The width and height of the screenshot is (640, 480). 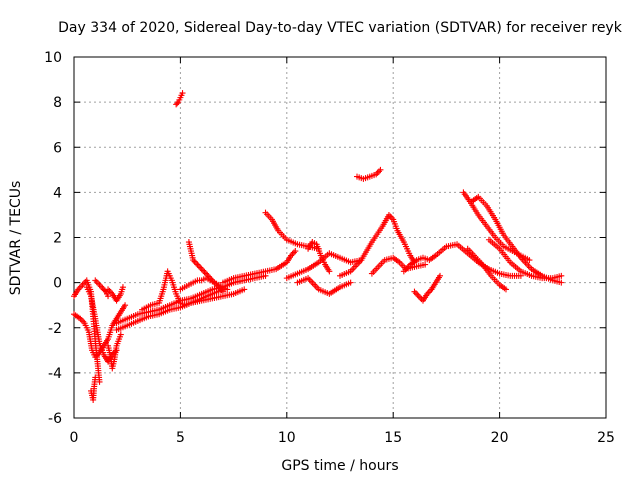 I want to click on y-axis-label: SDTVAR / TECUs, so click(x=16, y=238).